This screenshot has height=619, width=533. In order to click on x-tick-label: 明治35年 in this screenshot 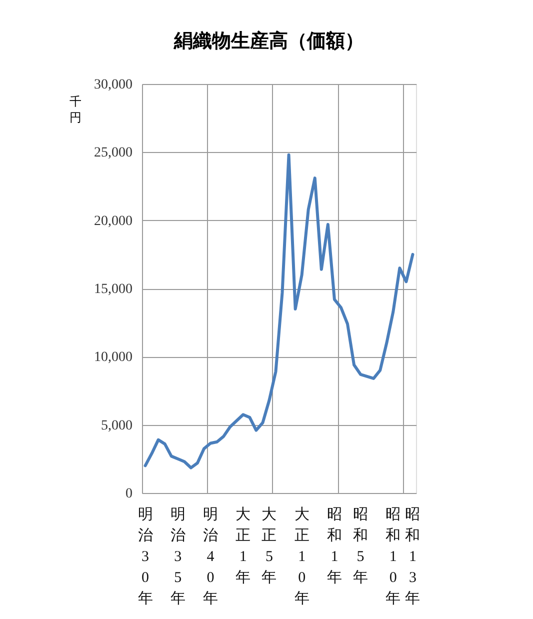, I will do `click(178, 557)`.